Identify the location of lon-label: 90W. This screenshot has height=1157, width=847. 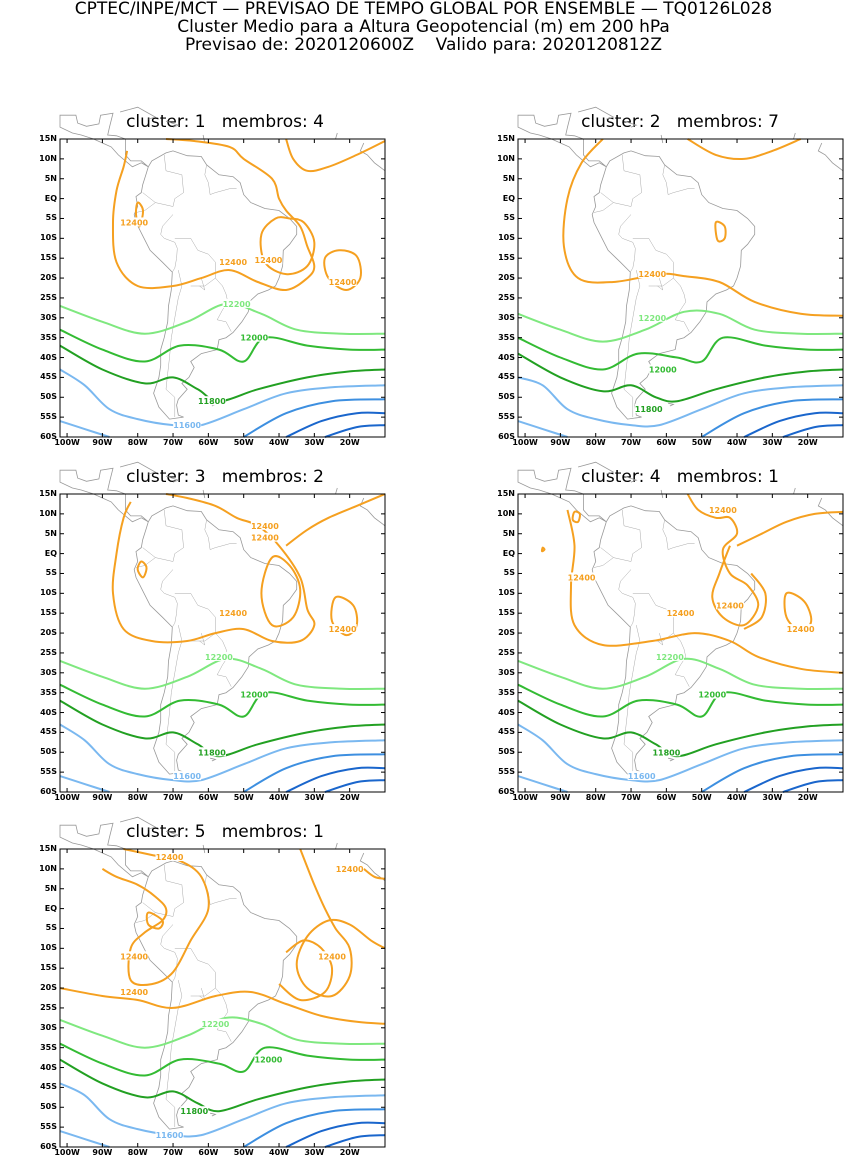
(102, 442).